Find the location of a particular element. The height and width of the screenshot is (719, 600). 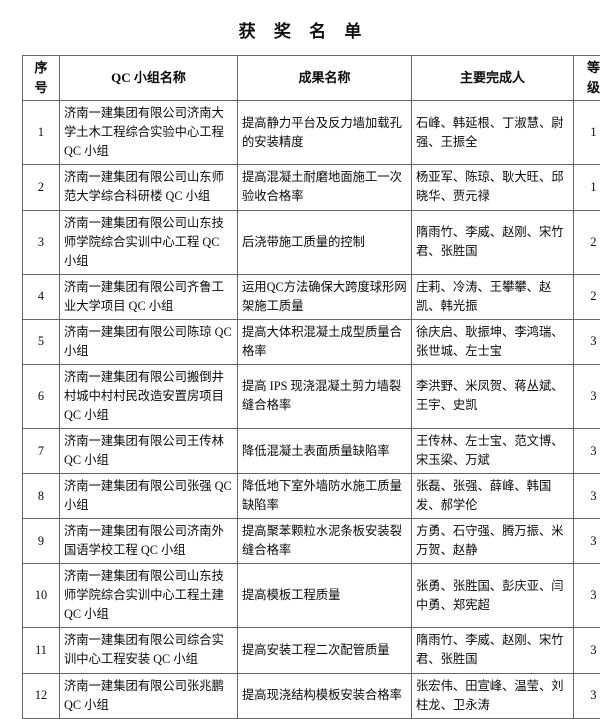

column-header-result: 成果名称 is located at coordinates (325, 78).